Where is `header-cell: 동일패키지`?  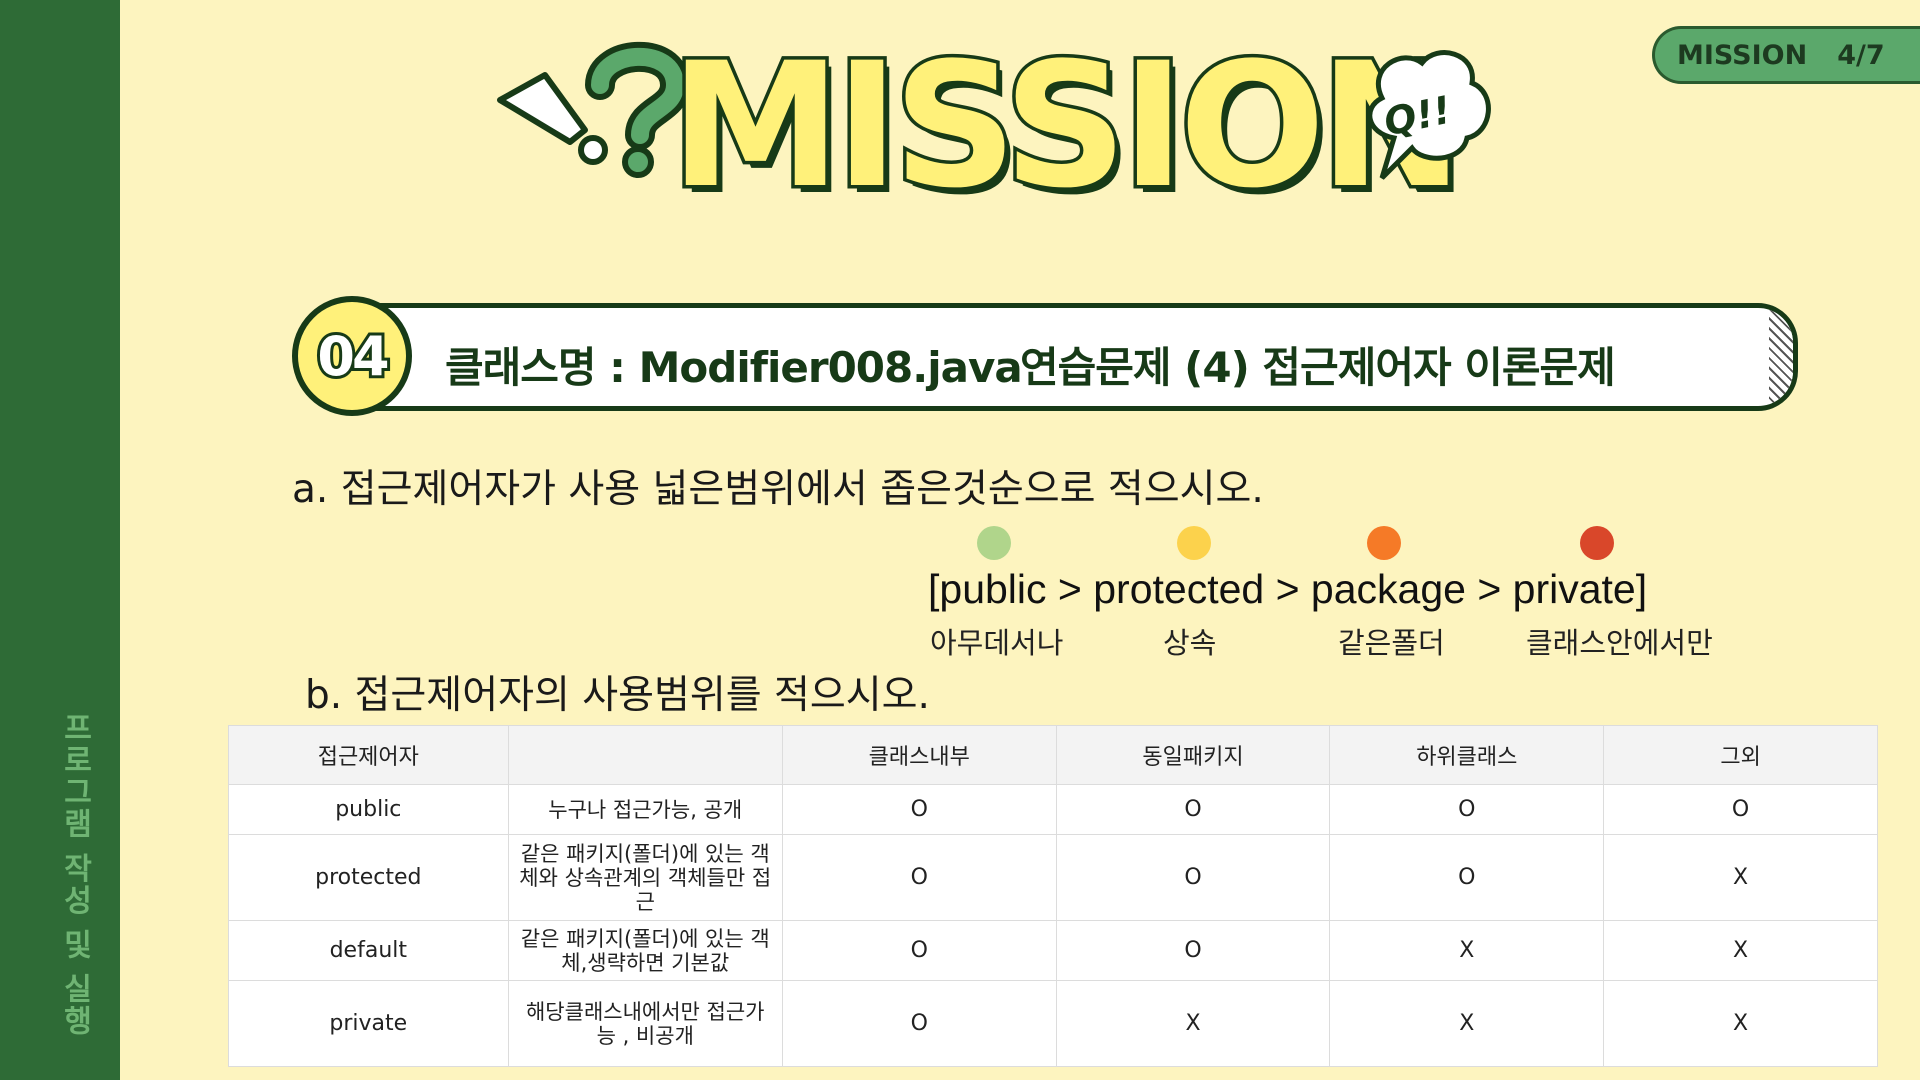
header-cell: 동일패키지 is located at coordinates (1193, 755).